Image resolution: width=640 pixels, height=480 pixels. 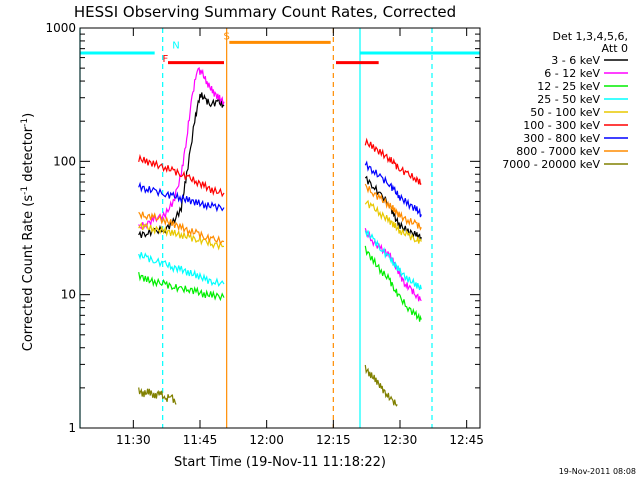 I want to click on y-axis-label-sup1: -1, so click(x=25, y=190).